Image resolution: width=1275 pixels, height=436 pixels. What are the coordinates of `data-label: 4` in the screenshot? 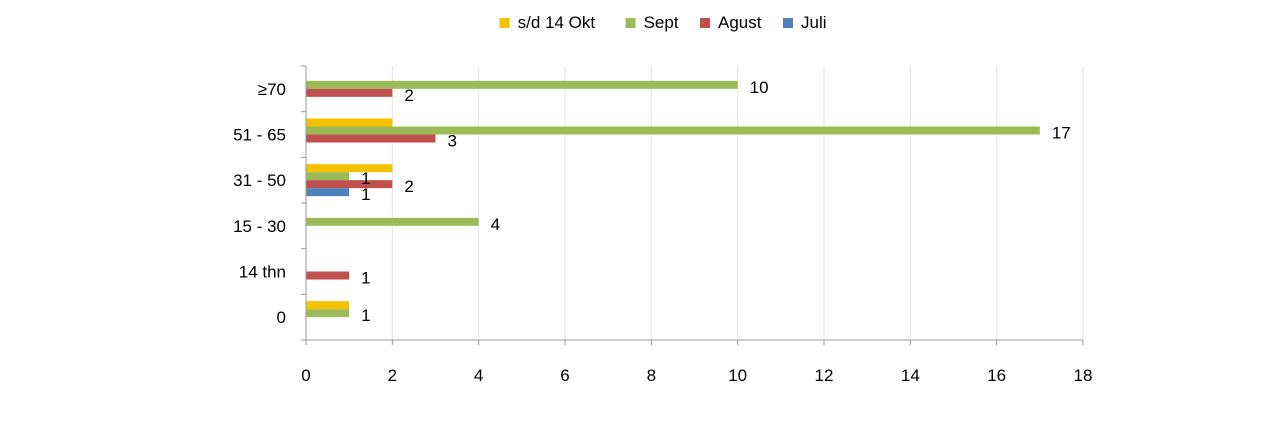 It's located at (495, 224).